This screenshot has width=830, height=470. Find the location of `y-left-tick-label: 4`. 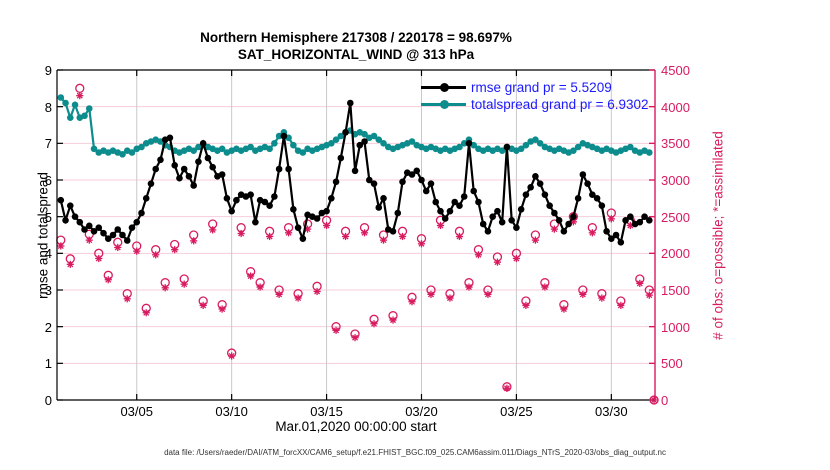

y-left-tick-label: 4 is located at coordinates (48, 254).